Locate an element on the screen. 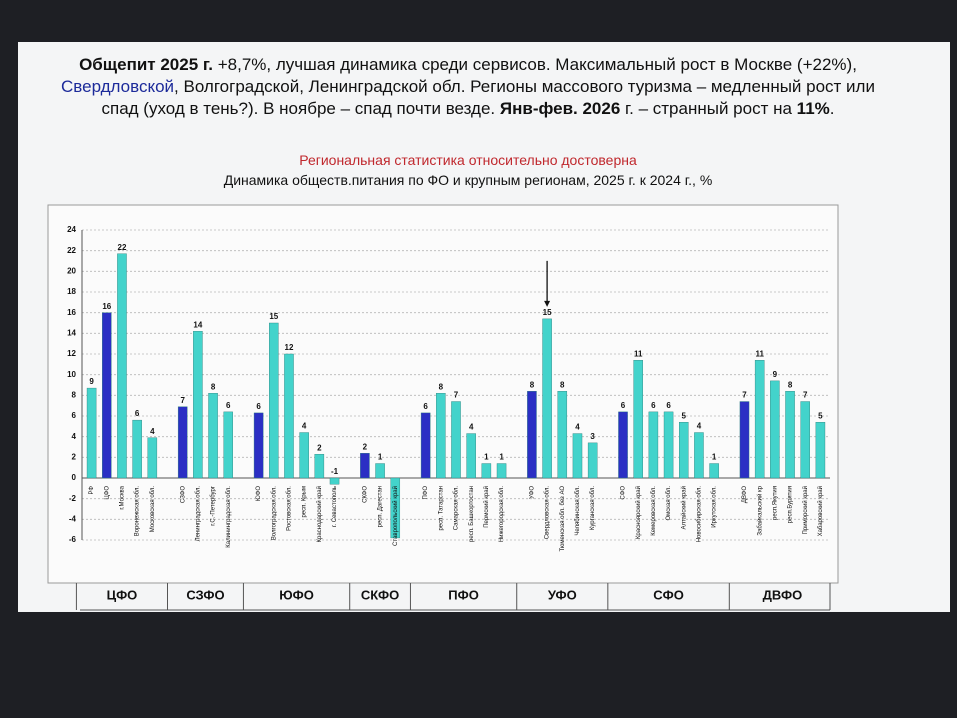  y-tick-label: -6 is located at coordinates (73, 539).